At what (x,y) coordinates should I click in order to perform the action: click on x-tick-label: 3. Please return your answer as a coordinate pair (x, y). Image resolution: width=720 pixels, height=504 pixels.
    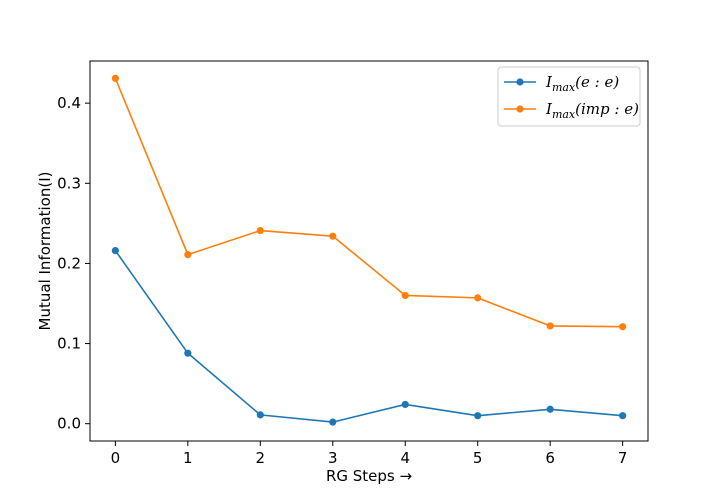
    Looking at the image, I should click on (333, 458).